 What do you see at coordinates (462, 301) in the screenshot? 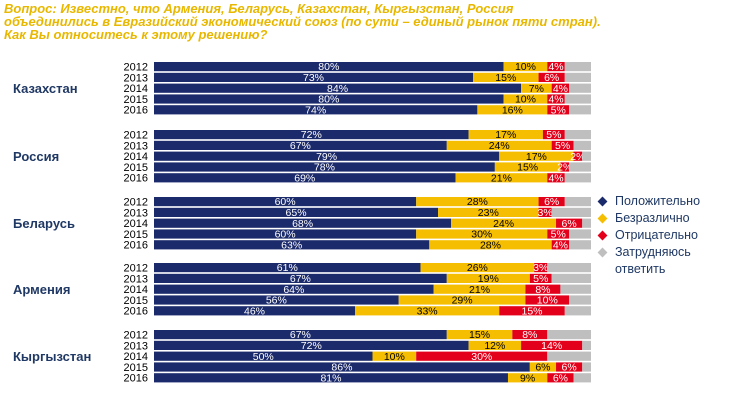
I see `data-label-indifferent: 29%` at bounding box center [462, 301].